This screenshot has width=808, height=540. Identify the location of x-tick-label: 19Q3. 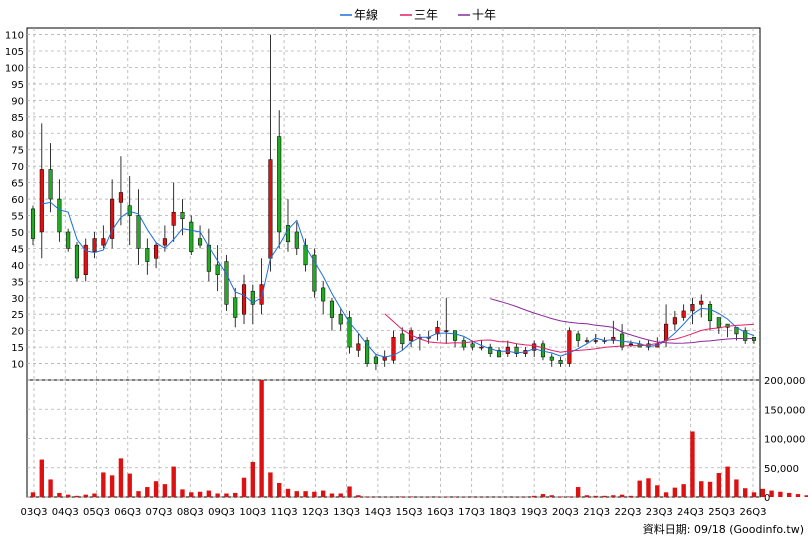
(534, 512).